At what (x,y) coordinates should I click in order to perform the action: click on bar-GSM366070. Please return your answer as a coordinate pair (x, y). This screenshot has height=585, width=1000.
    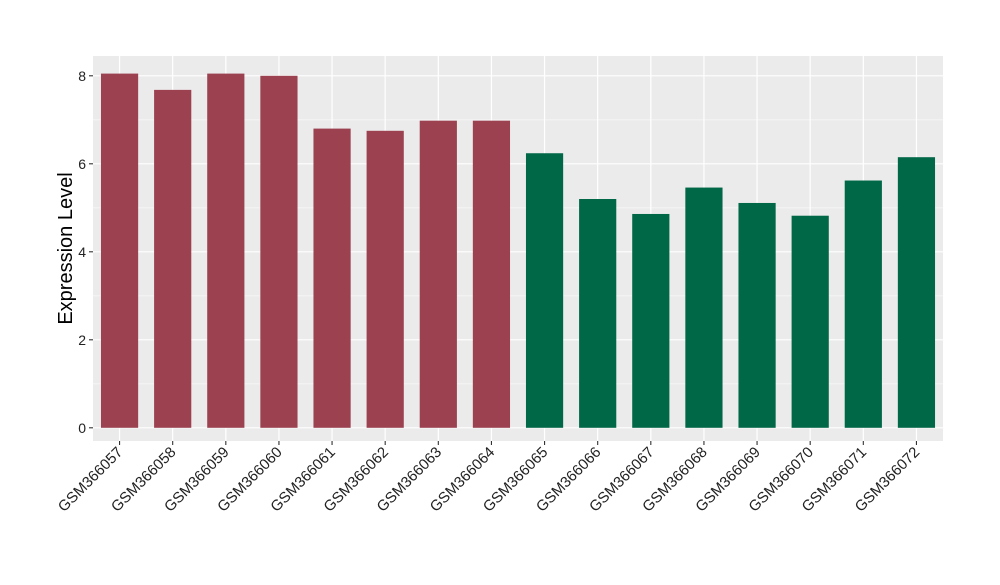
    Looking at the image, I should click on (810, 321).